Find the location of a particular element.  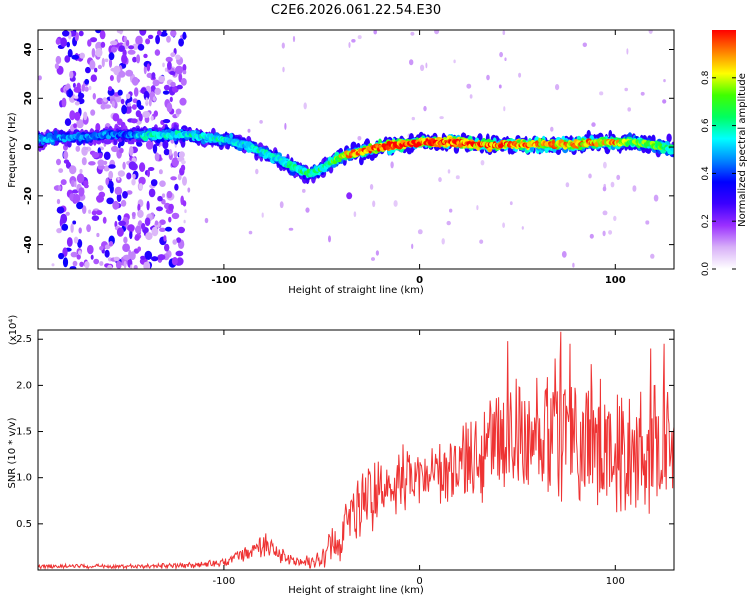

y-tick-label: 2.0 is located at coordinates (24, 385).